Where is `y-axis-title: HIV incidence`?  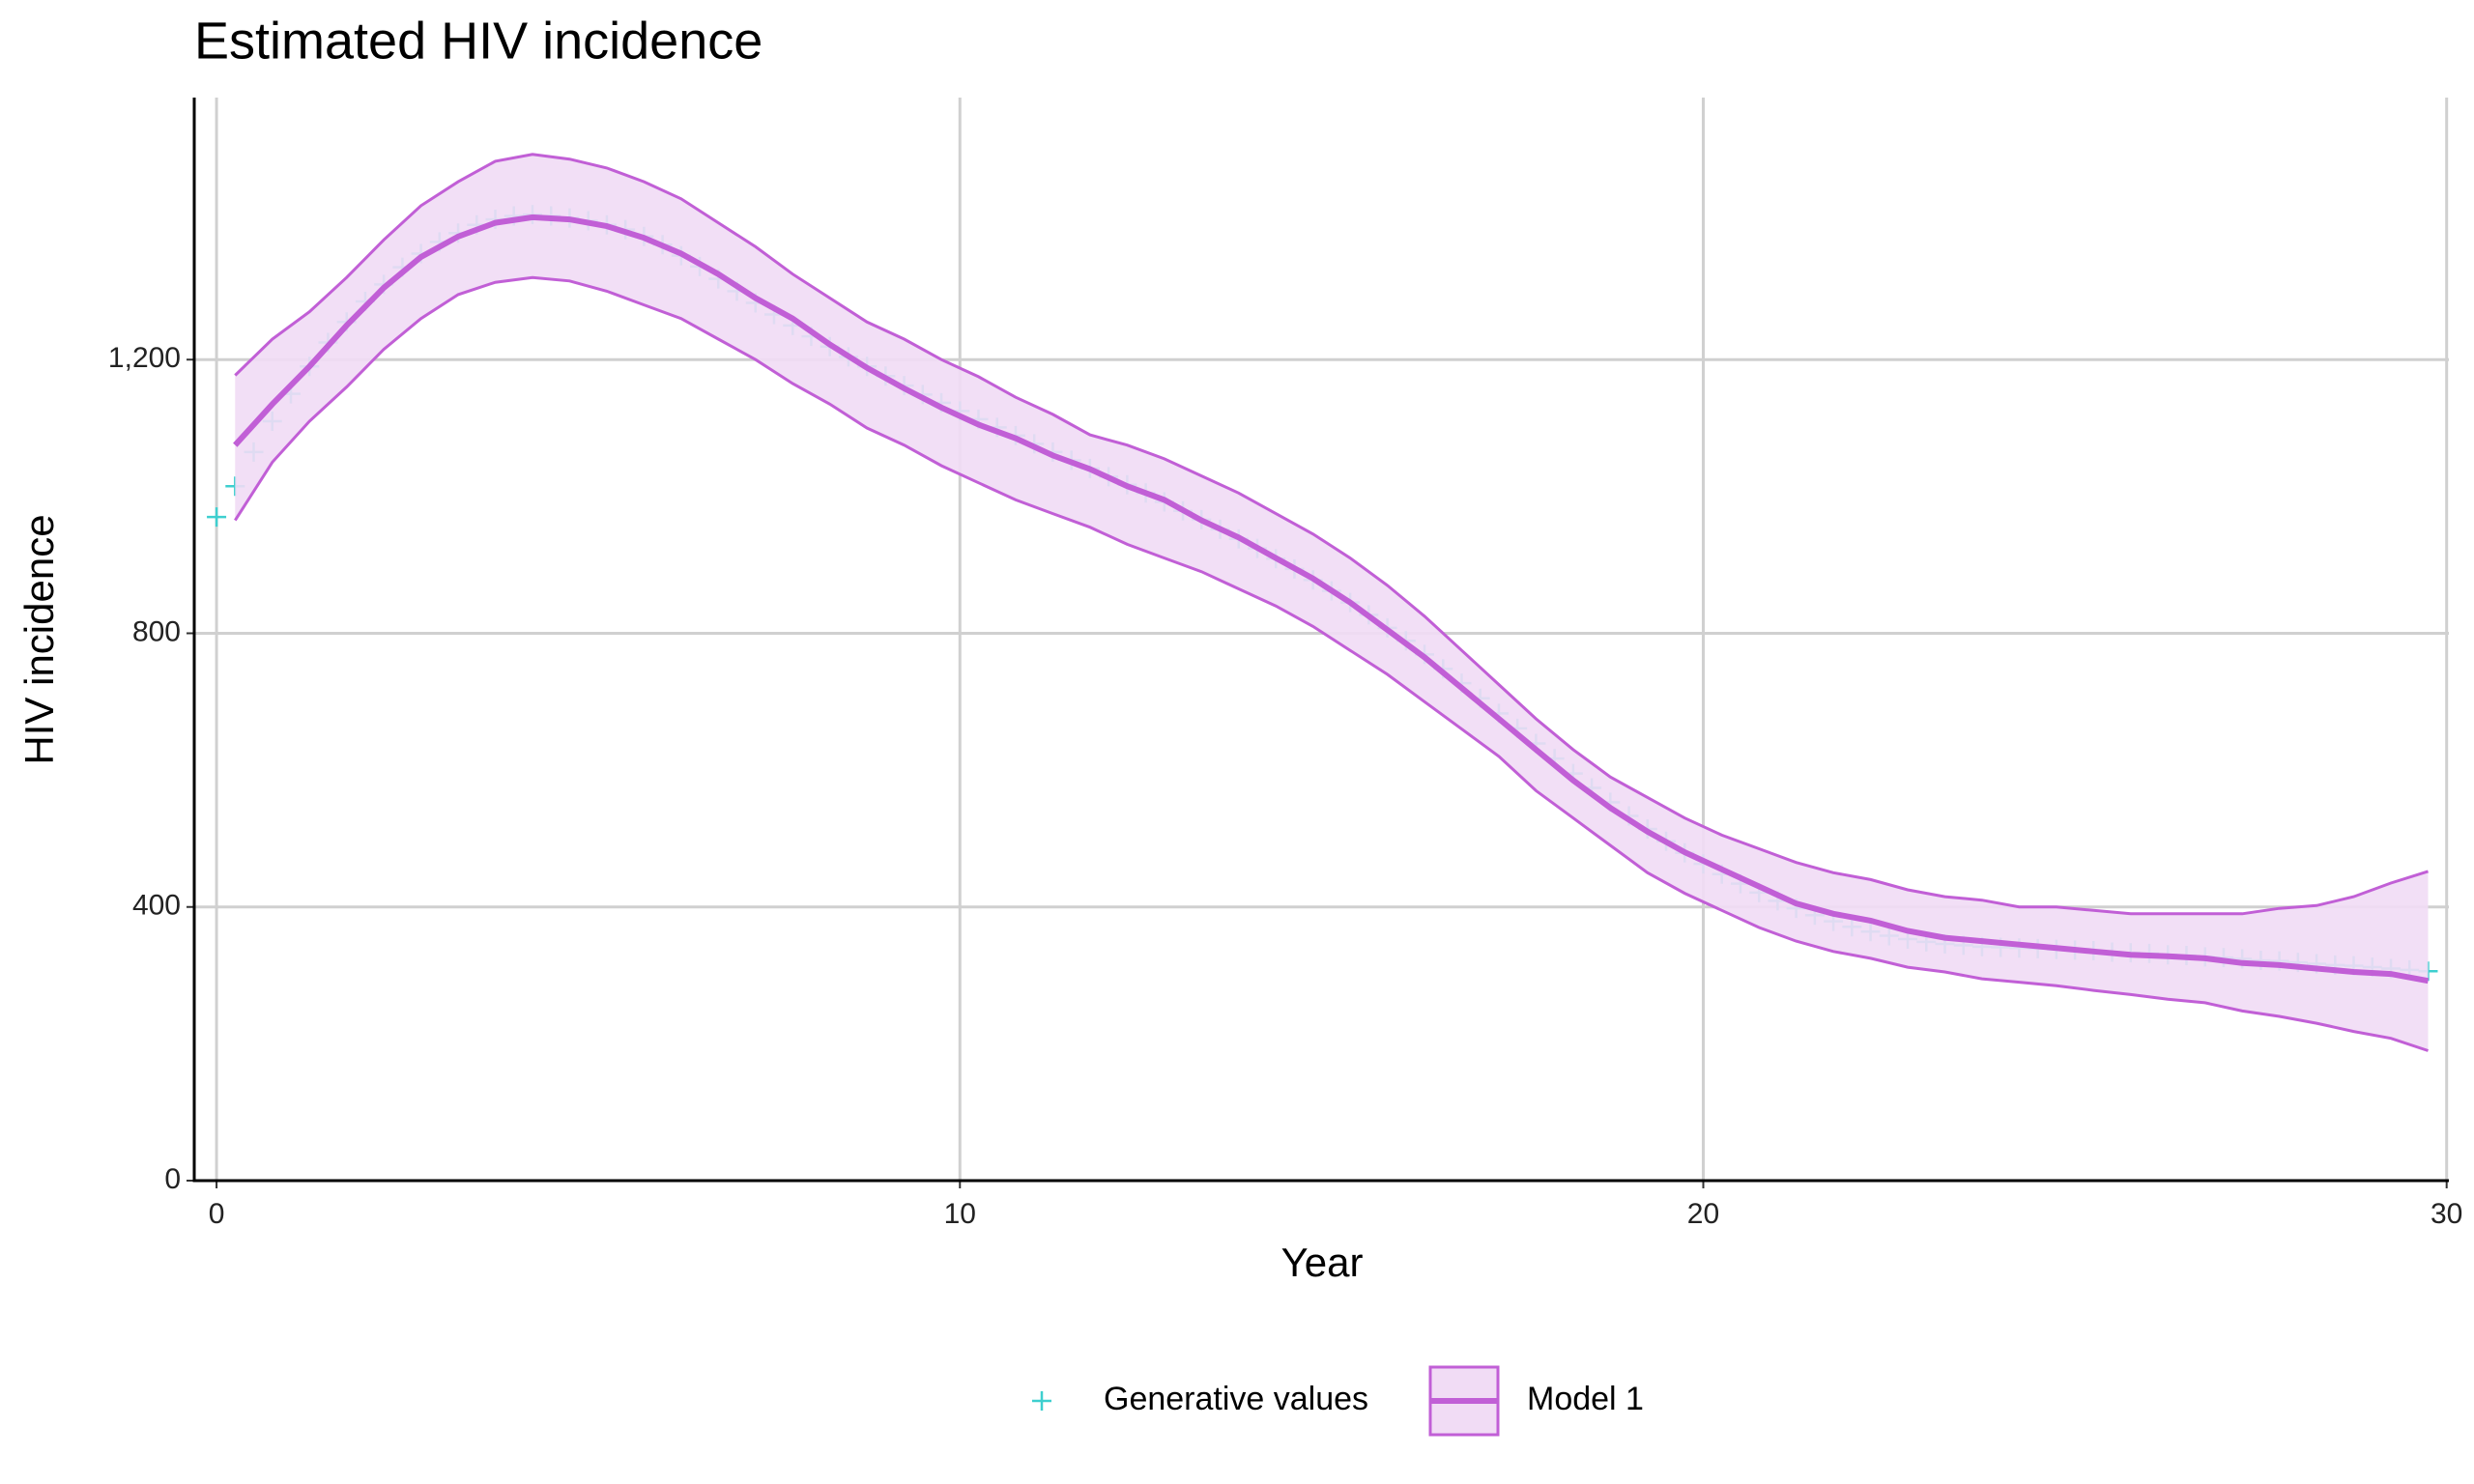 y-axis-title: HIV incidence is located at coordinates (39, 639).